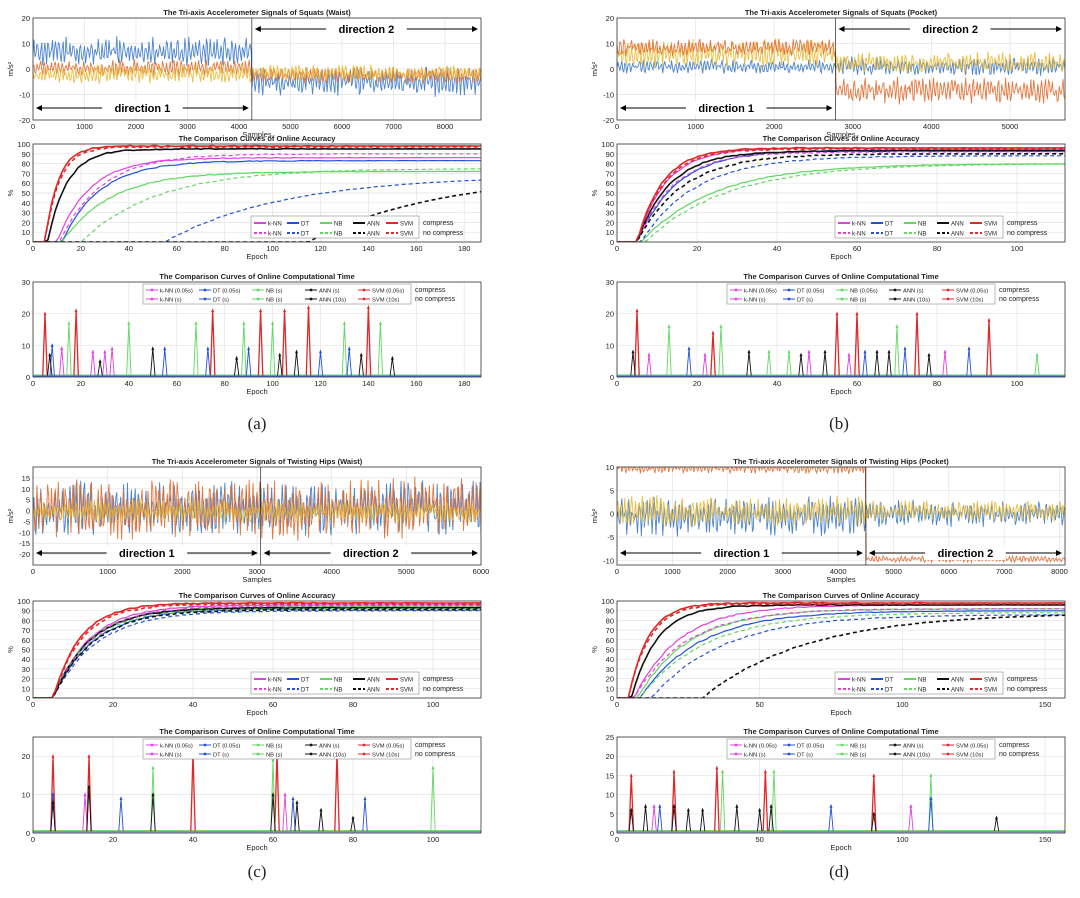  I want to click on accuracy-chart-title: The Comparison Curves of Online Accuracy, so click(842, 595).